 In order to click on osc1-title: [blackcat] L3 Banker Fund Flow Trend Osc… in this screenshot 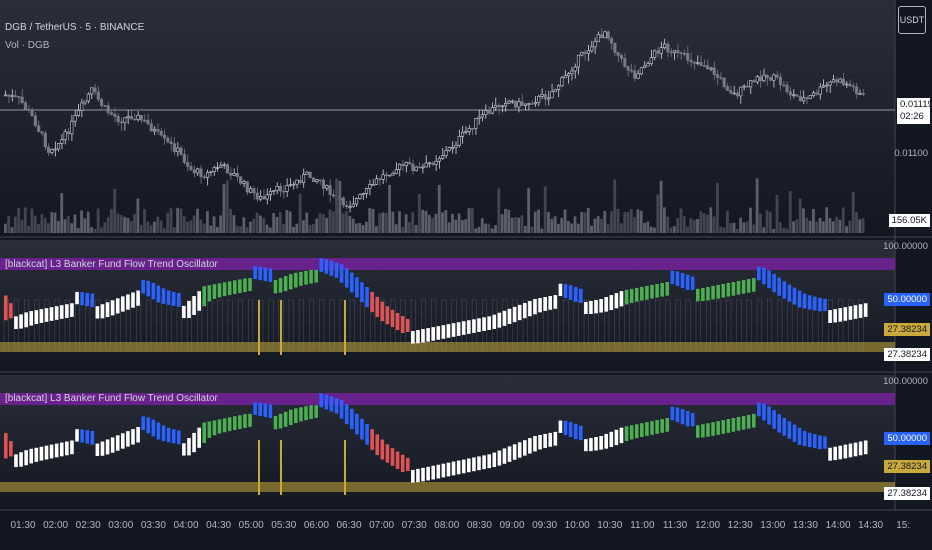, I will do `click(111, 264)`.